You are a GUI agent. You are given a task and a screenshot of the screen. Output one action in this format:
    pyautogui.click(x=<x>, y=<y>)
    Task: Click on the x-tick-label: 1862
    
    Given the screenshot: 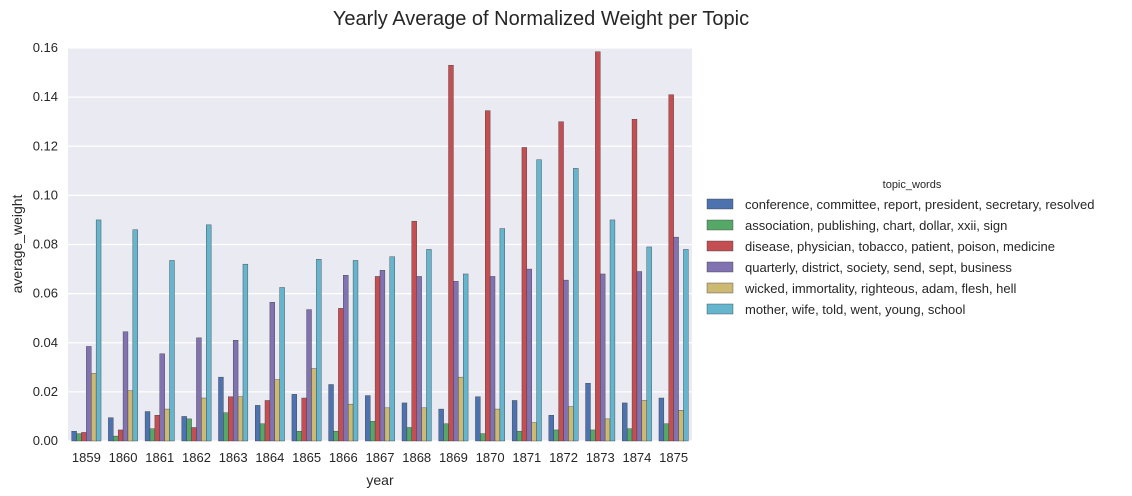 What is the action you would take?
    pyautogui.click(x=196, y=457)
    